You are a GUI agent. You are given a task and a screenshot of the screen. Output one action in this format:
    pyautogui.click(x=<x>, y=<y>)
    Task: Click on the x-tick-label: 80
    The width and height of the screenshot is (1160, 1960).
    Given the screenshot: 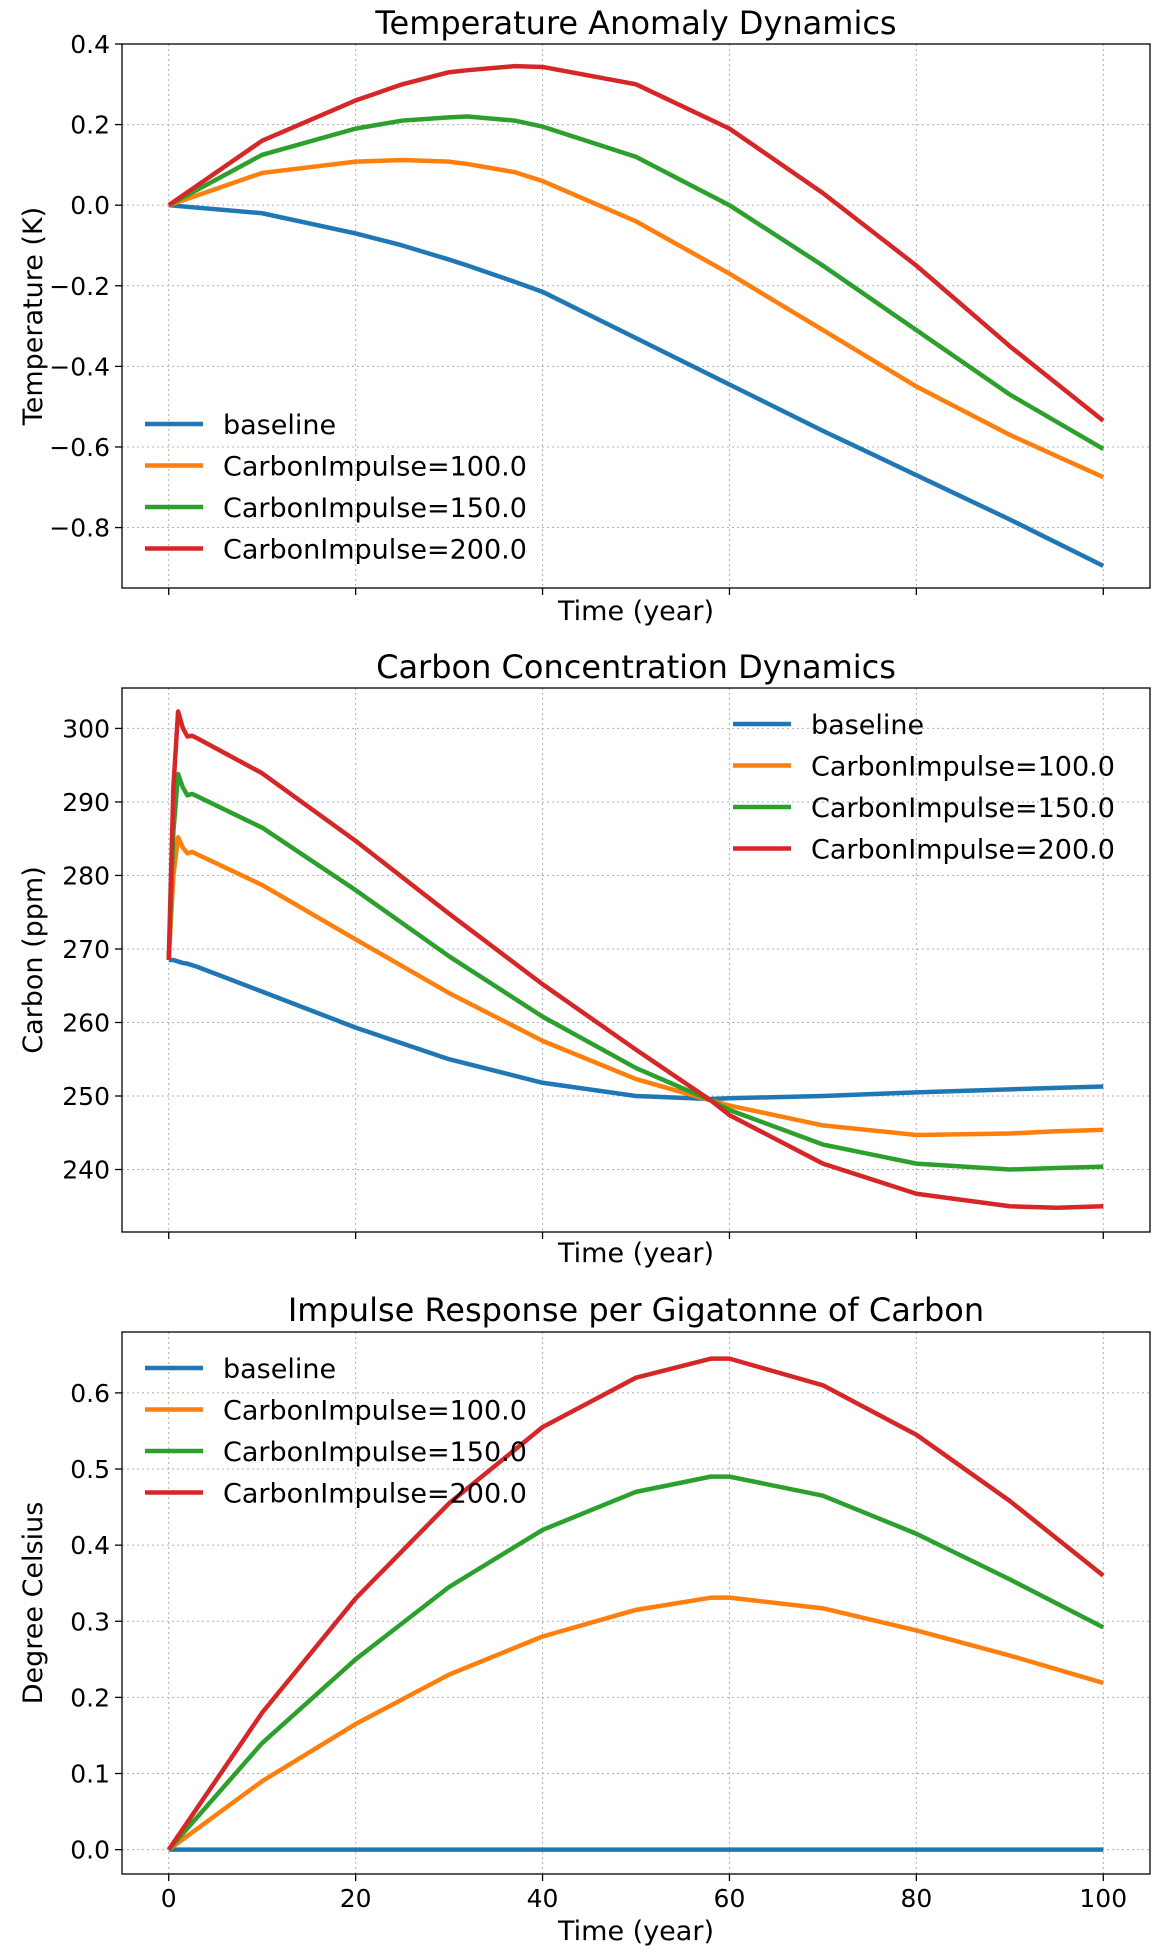 What is the action you would take?
    pyautogui.click(x=916, y=1898)
    